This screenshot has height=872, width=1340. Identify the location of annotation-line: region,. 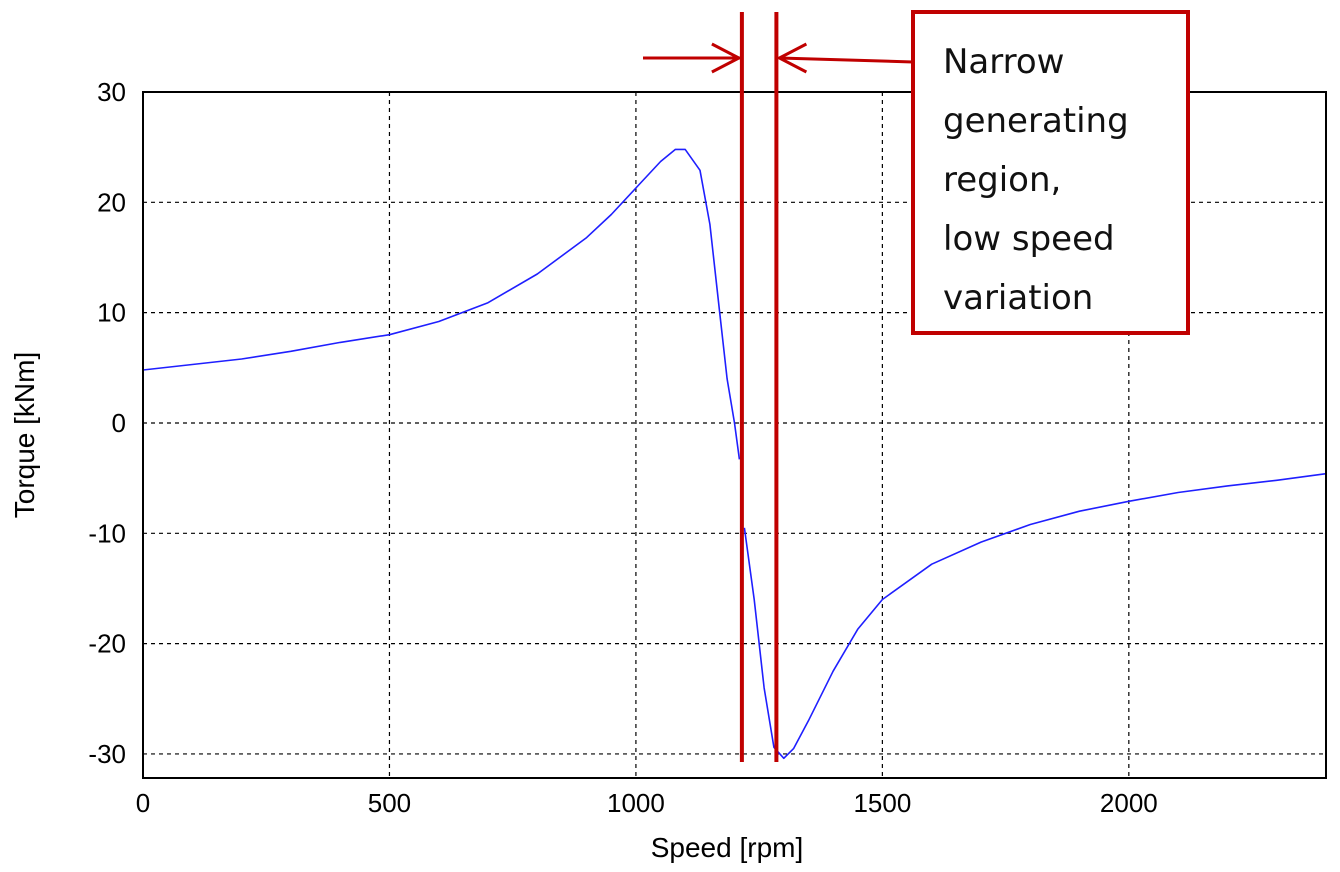
(1002, 180).